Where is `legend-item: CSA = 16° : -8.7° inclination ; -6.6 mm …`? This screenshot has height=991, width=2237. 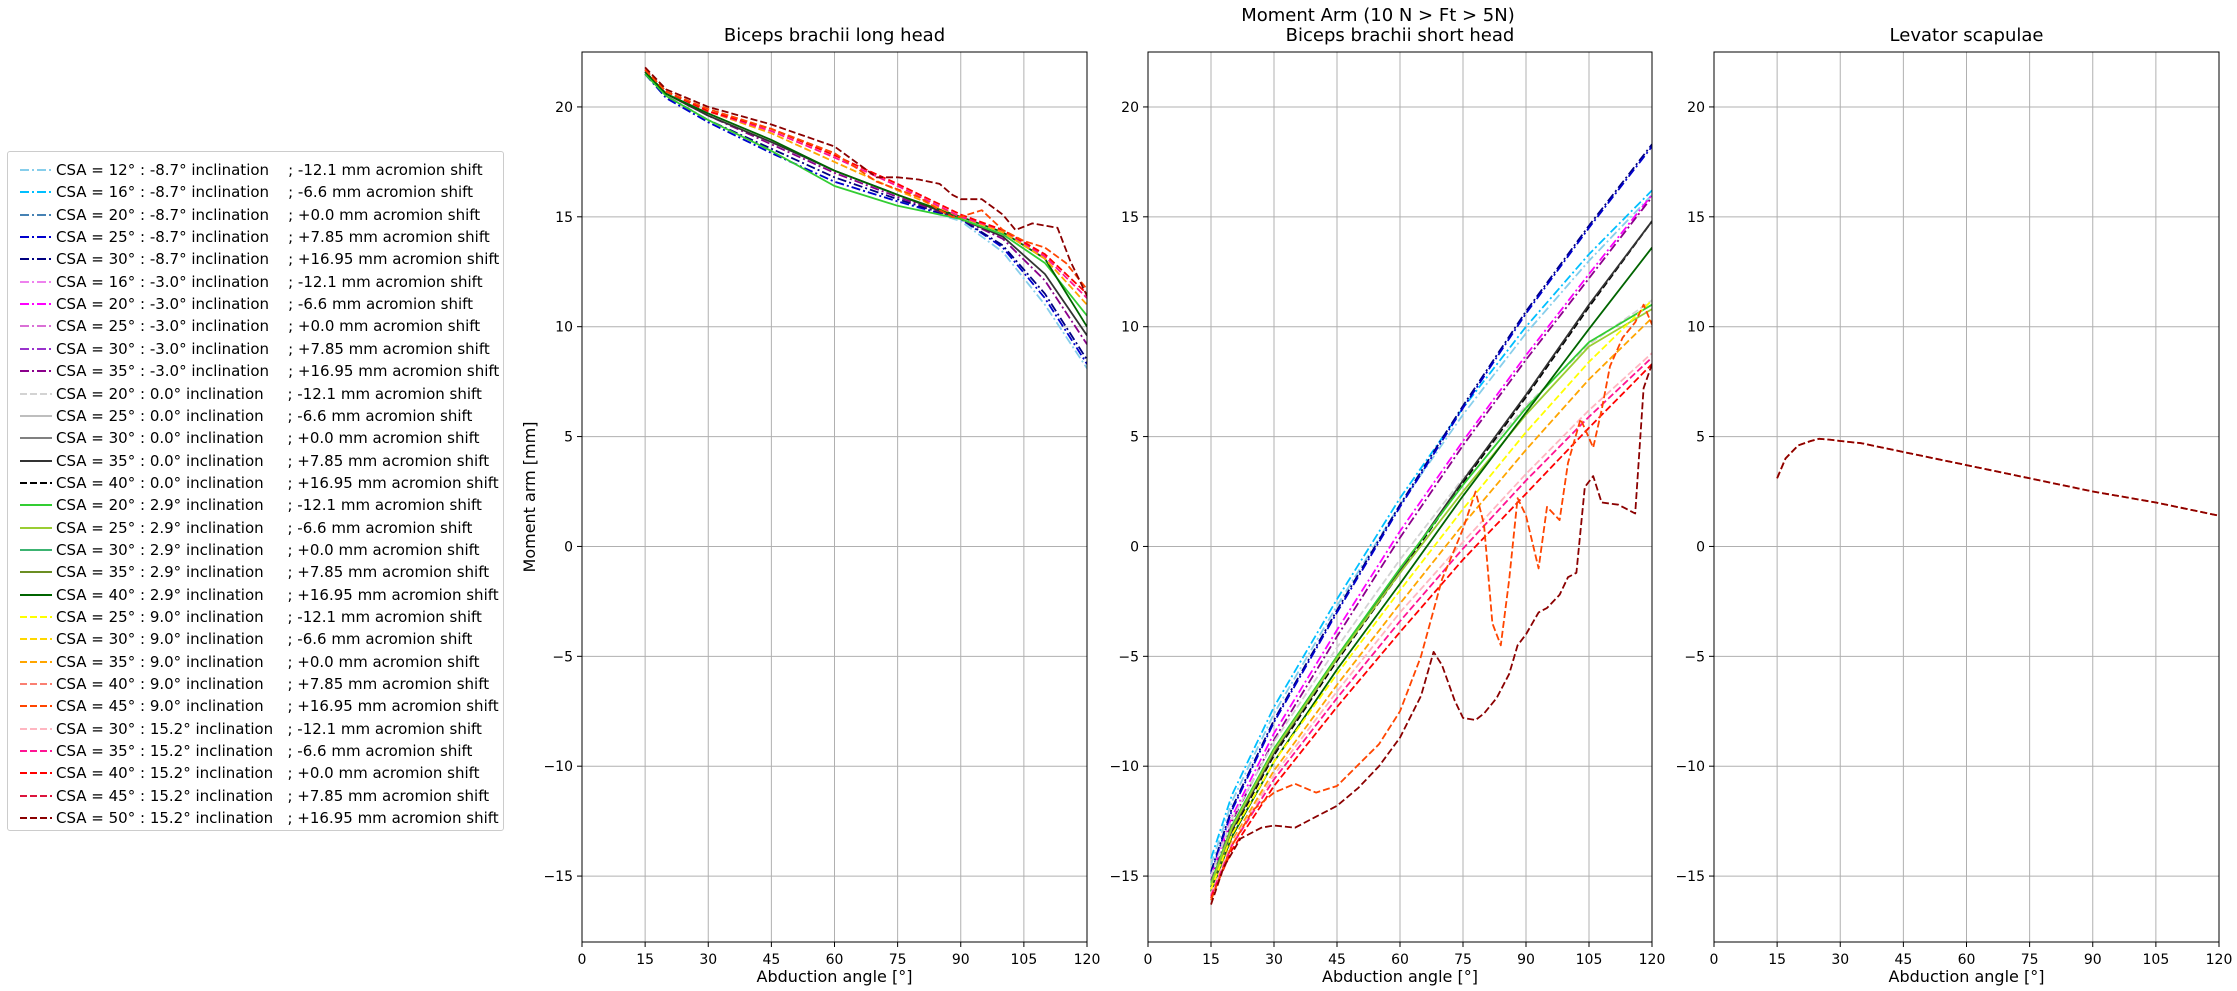
legend-item: CSA = 16° : -8.7° inclination ; -6.6 mm … is located at coordinates (255, 192).